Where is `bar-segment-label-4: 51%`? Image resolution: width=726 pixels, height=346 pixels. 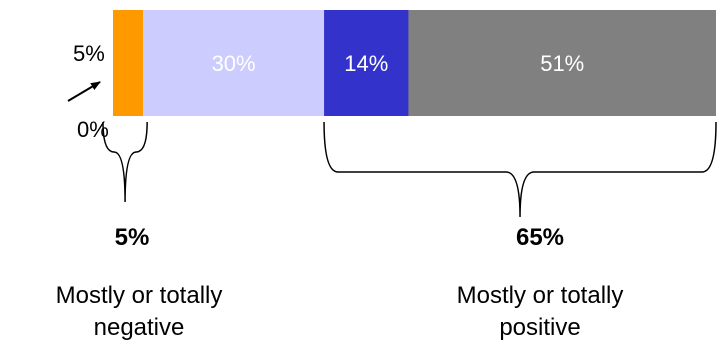
bar-segment-label-4: 51% is located at coordinates (562, 63).